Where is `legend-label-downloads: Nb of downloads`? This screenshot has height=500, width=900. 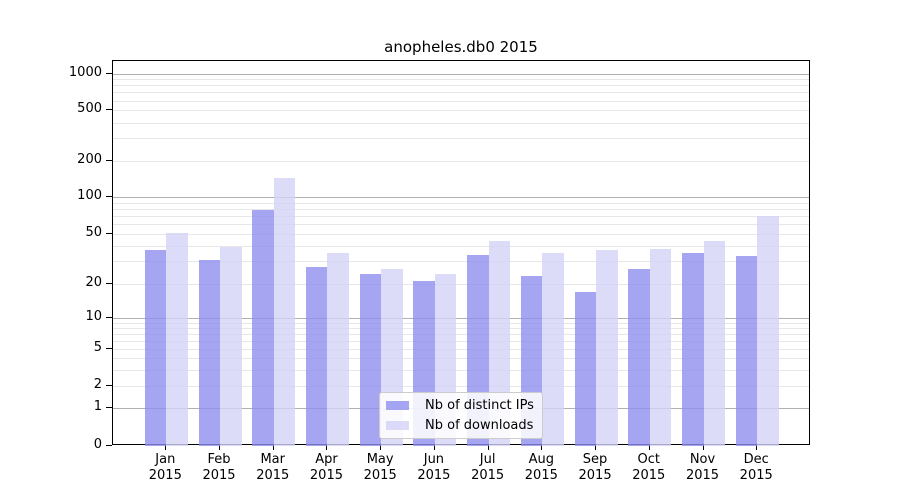 legend-label-downloads: Nb of downloads is located at coordinates (479, 425).